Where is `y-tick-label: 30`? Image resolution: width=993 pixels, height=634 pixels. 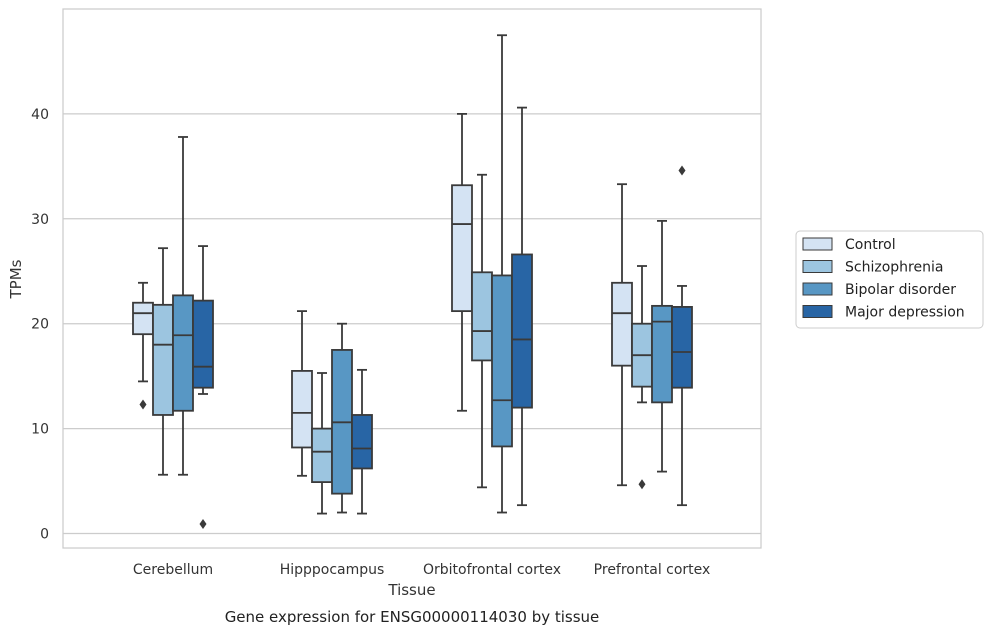
y-tick-label: 30 is located at coordinates (40, 220).